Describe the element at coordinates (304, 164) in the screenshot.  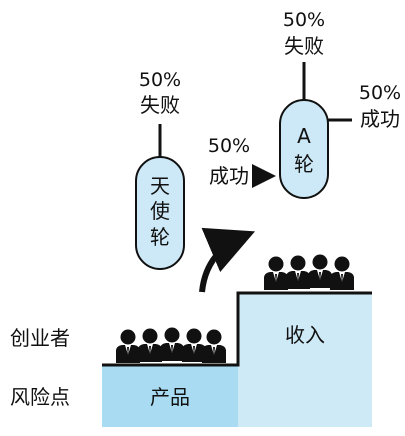
I see `round-a-char: 轮` at that location.